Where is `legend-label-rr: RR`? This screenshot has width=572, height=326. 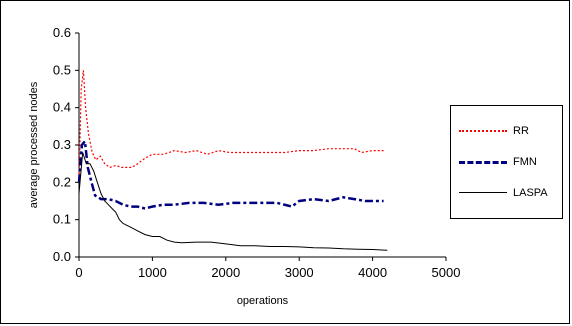
legend-label-rr: RR is located at coordinates (521, 131).